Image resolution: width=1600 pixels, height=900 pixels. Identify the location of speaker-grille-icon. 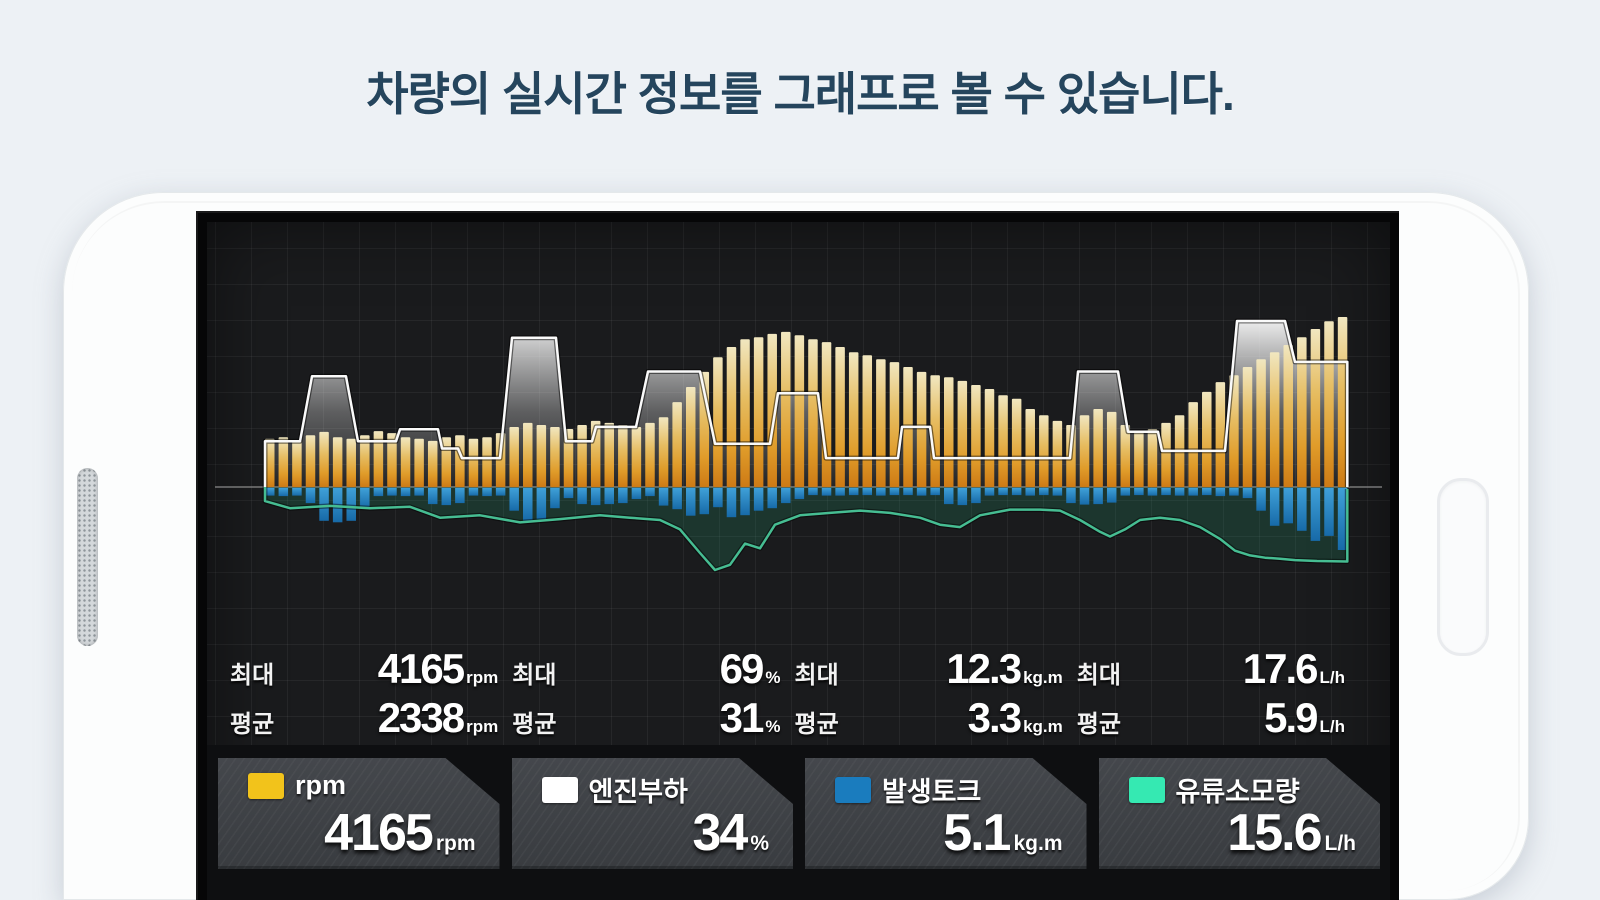
(87, 557).